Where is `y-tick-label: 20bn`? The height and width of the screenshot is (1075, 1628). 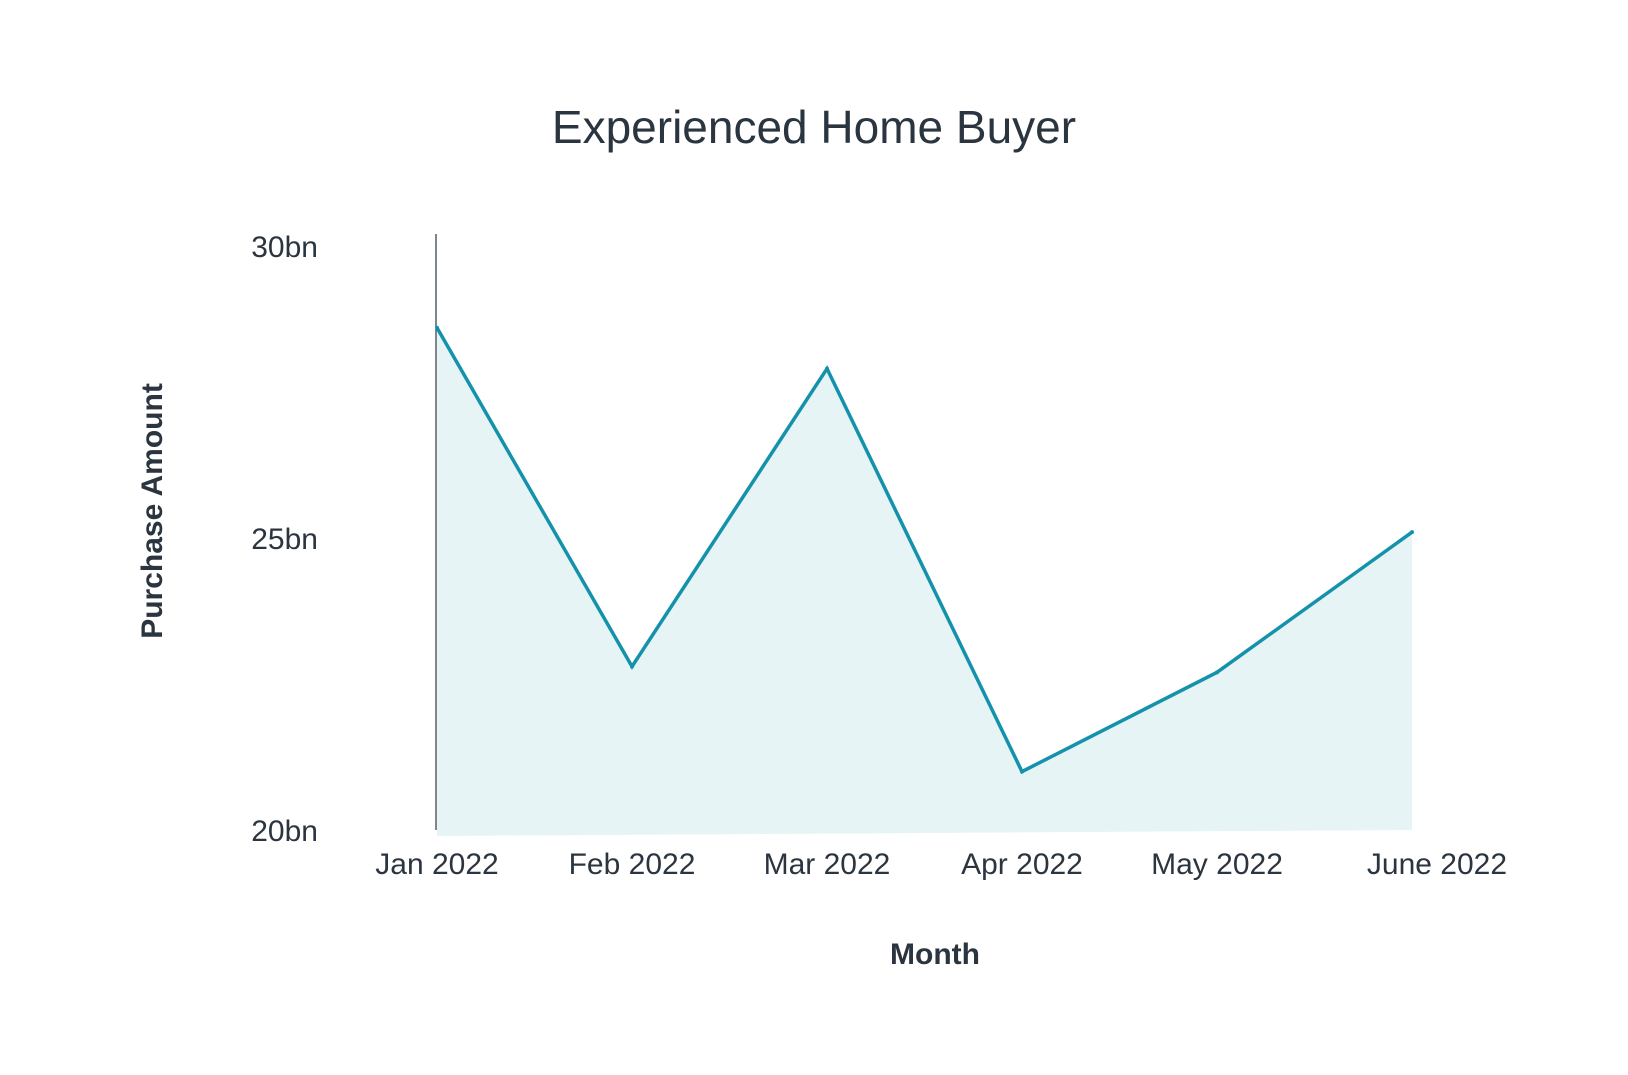 y-tick-label: 20bn is located at coordinates (284, 831).